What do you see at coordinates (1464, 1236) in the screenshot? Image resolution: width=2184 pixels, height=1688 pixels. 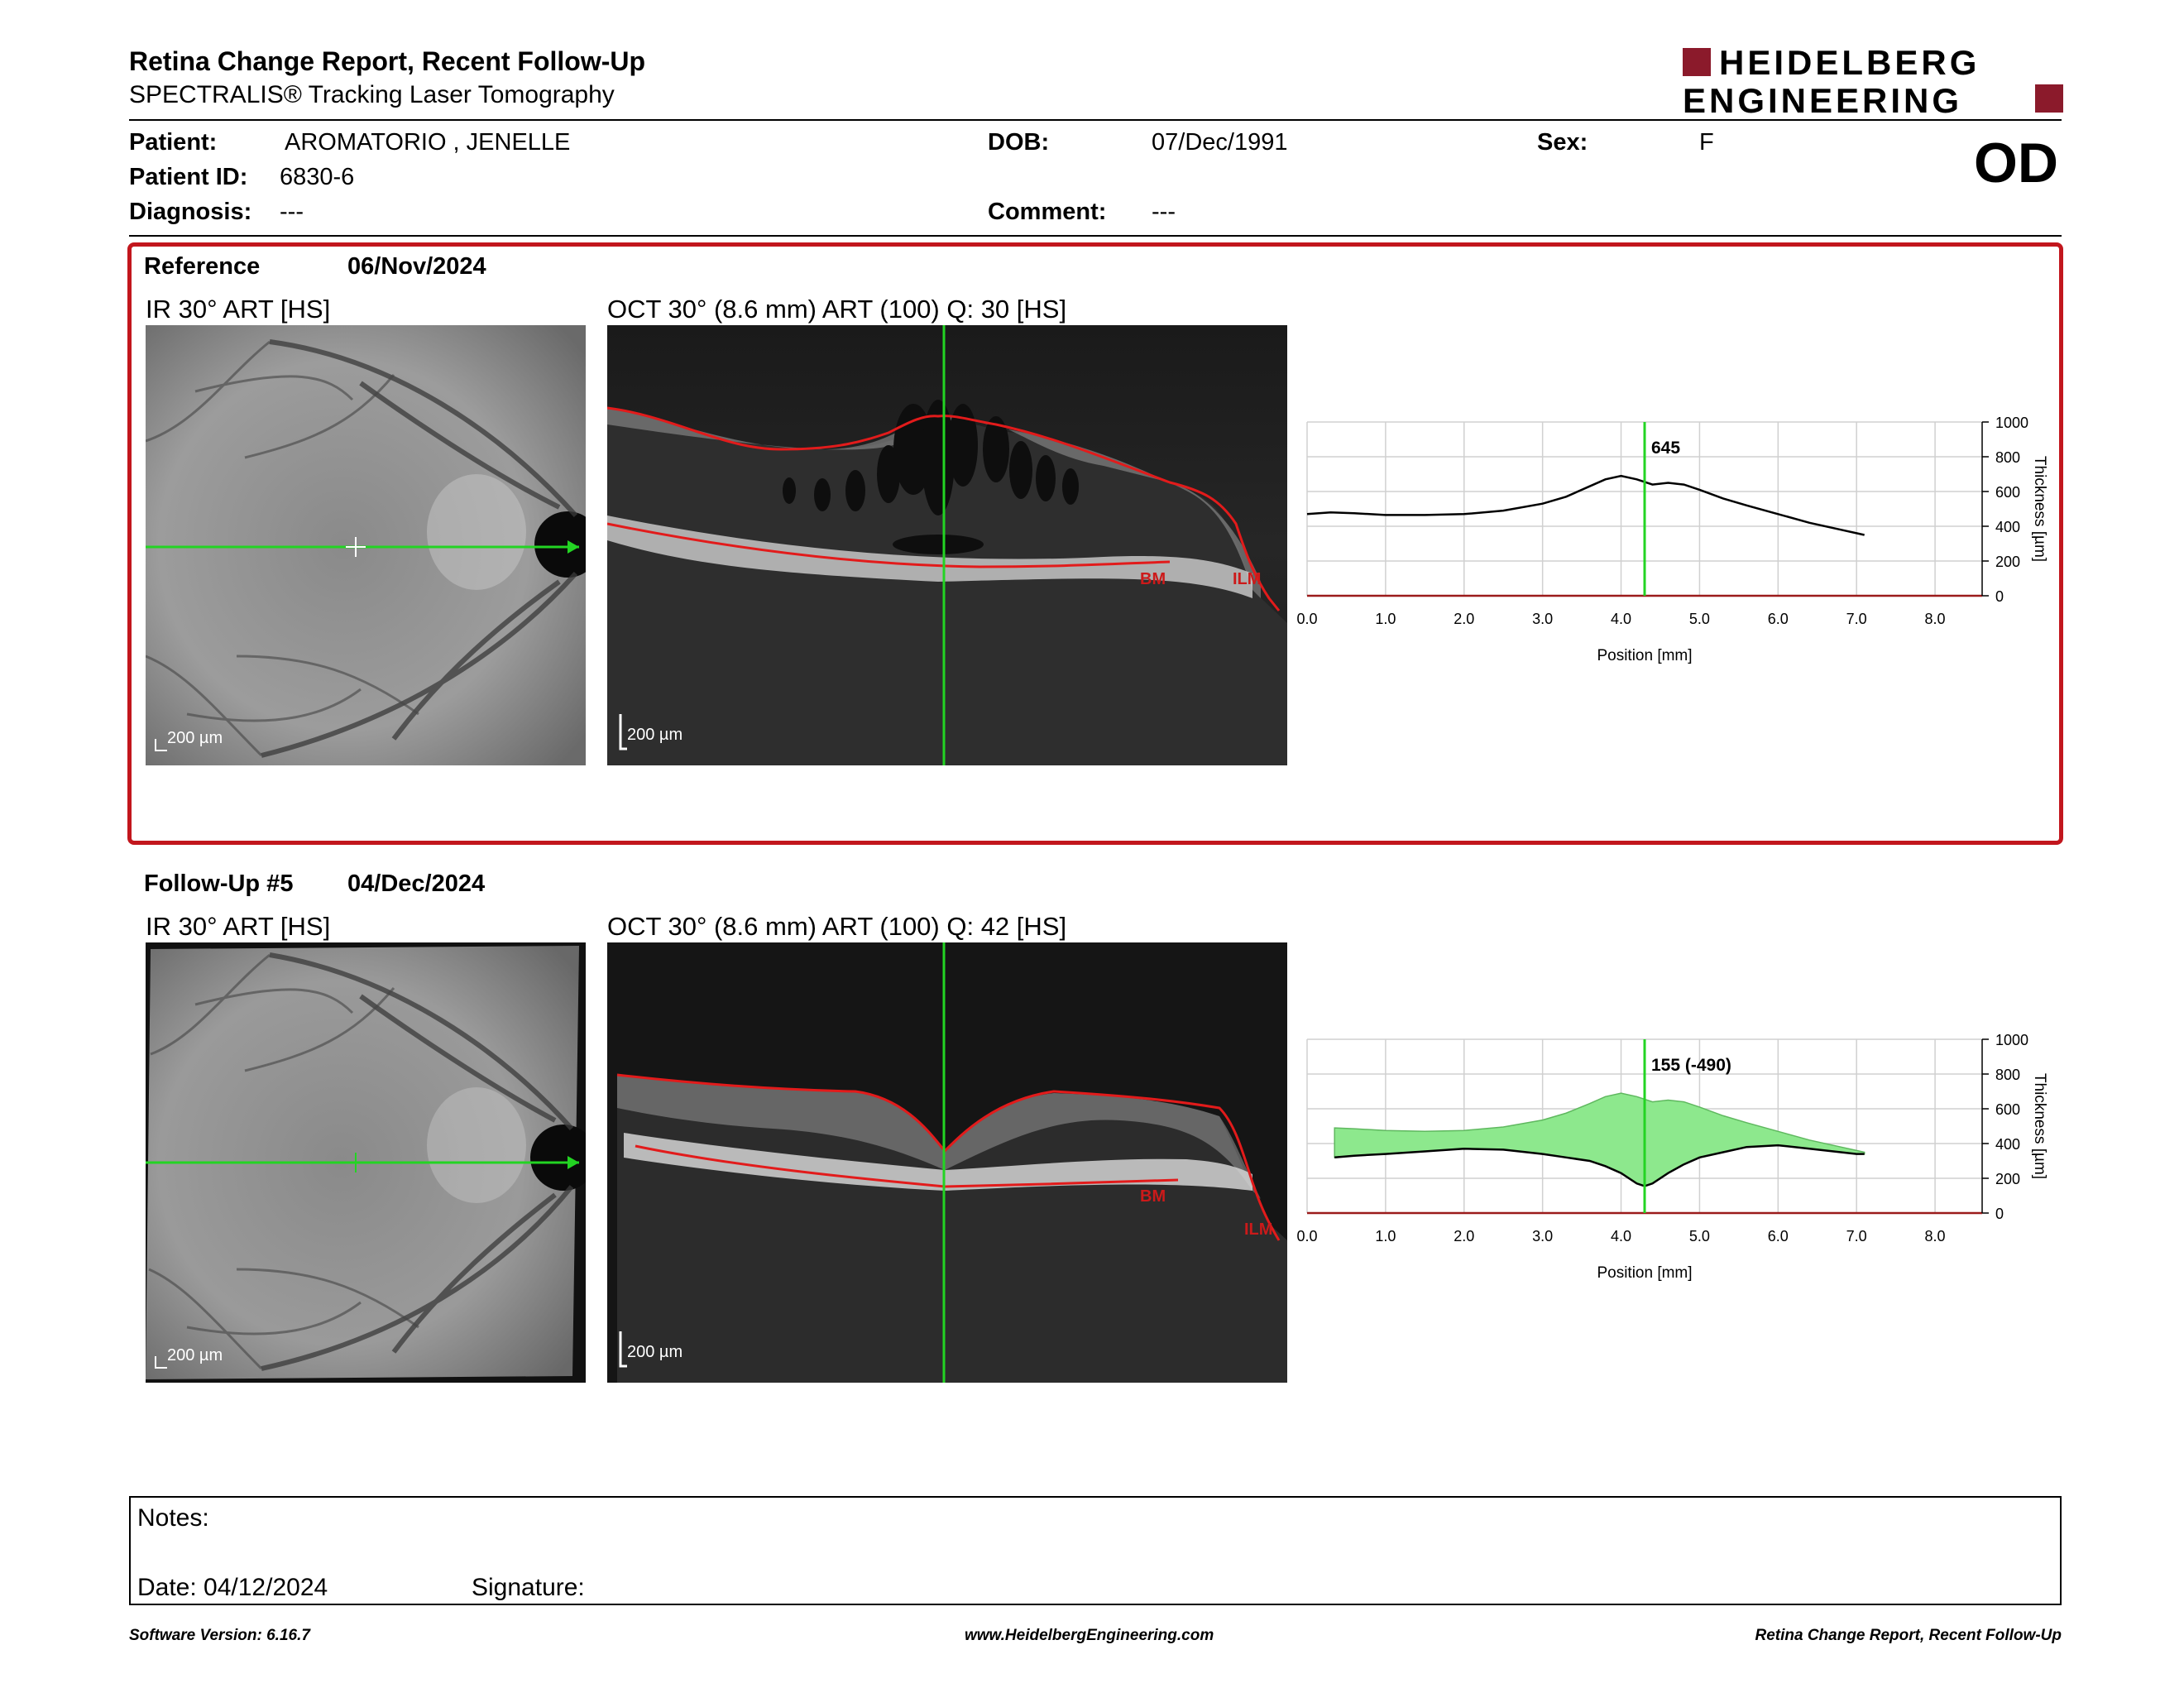 I see `followup-chart-xtick-label: 2.0` at bounding box center [1464, 1236].